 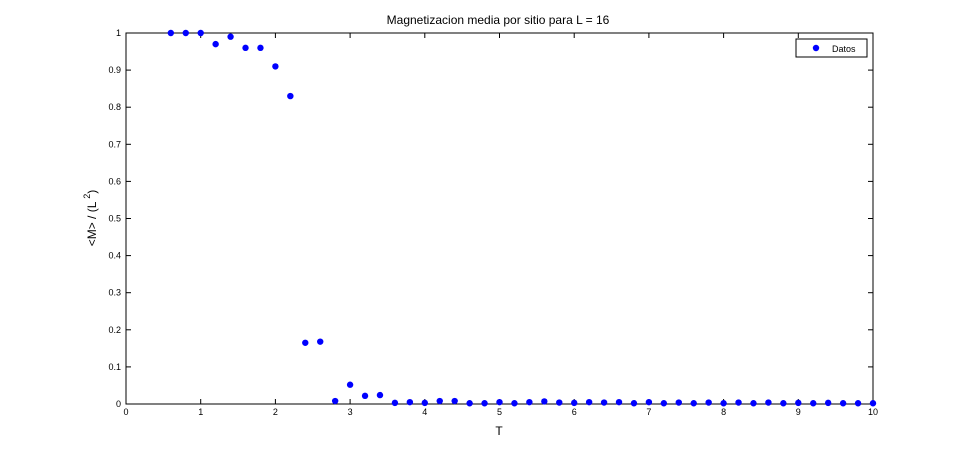 I want to click on x-tick-label: 0, so click(x=125, y=412).